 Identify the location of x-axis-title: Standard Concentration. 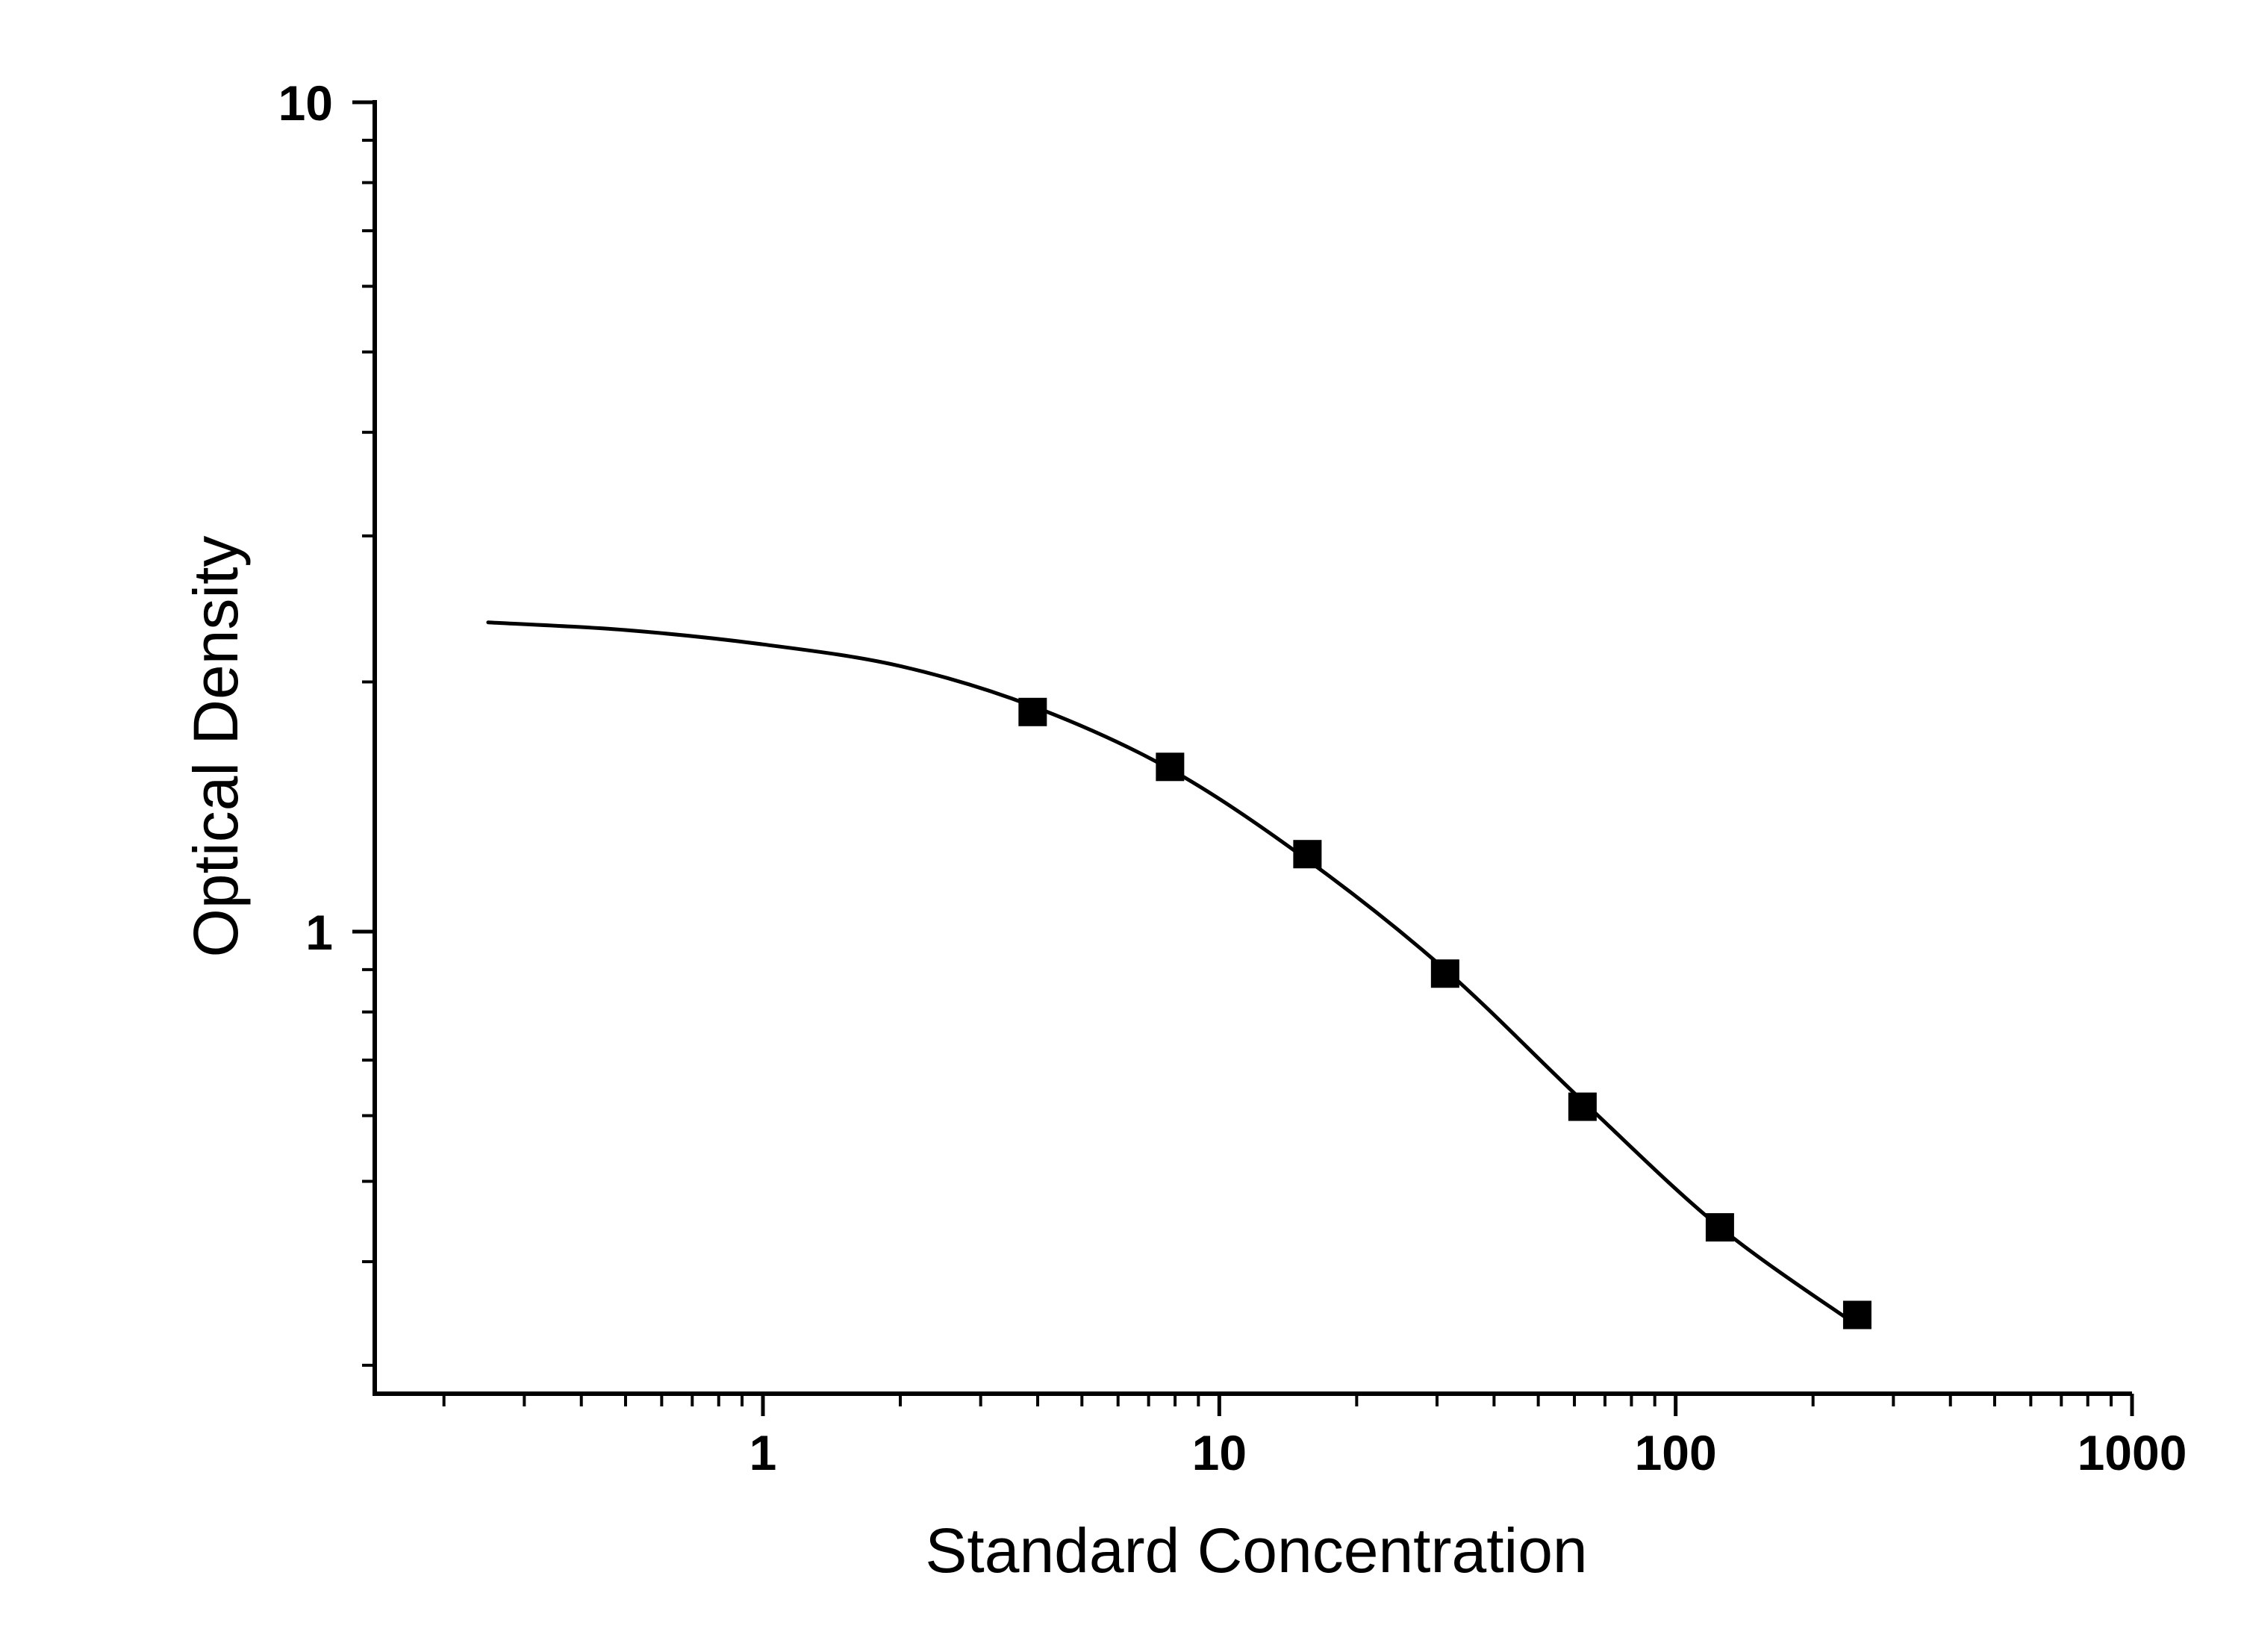
(1256, 1551).